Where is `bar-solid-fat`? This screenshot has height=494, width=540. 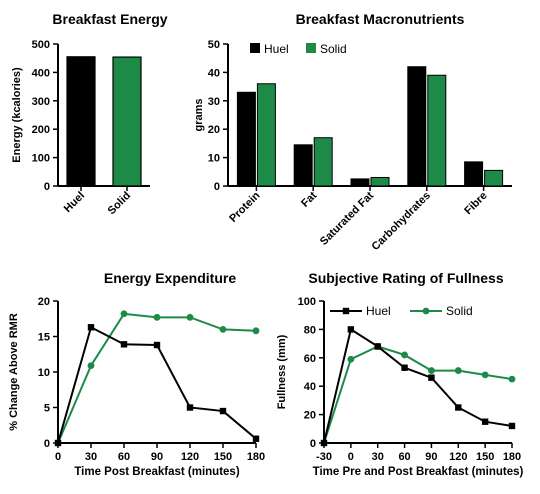
bar-solid-fat is located at coordinates (323, 162).